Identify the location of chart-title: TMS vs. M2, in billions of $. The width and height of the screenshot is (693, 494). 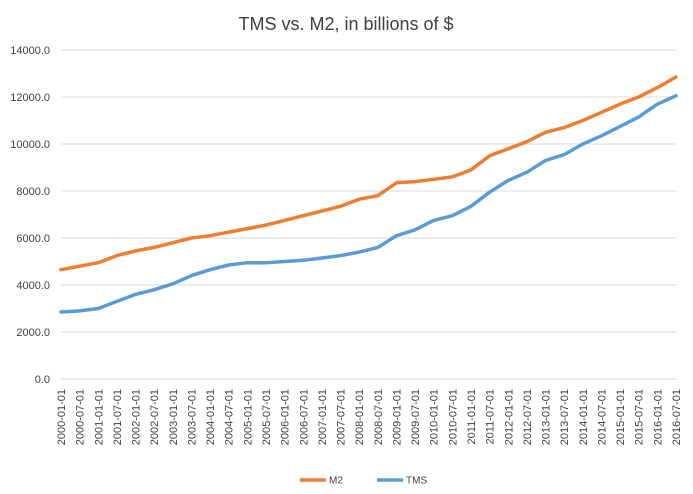
(345, 24).